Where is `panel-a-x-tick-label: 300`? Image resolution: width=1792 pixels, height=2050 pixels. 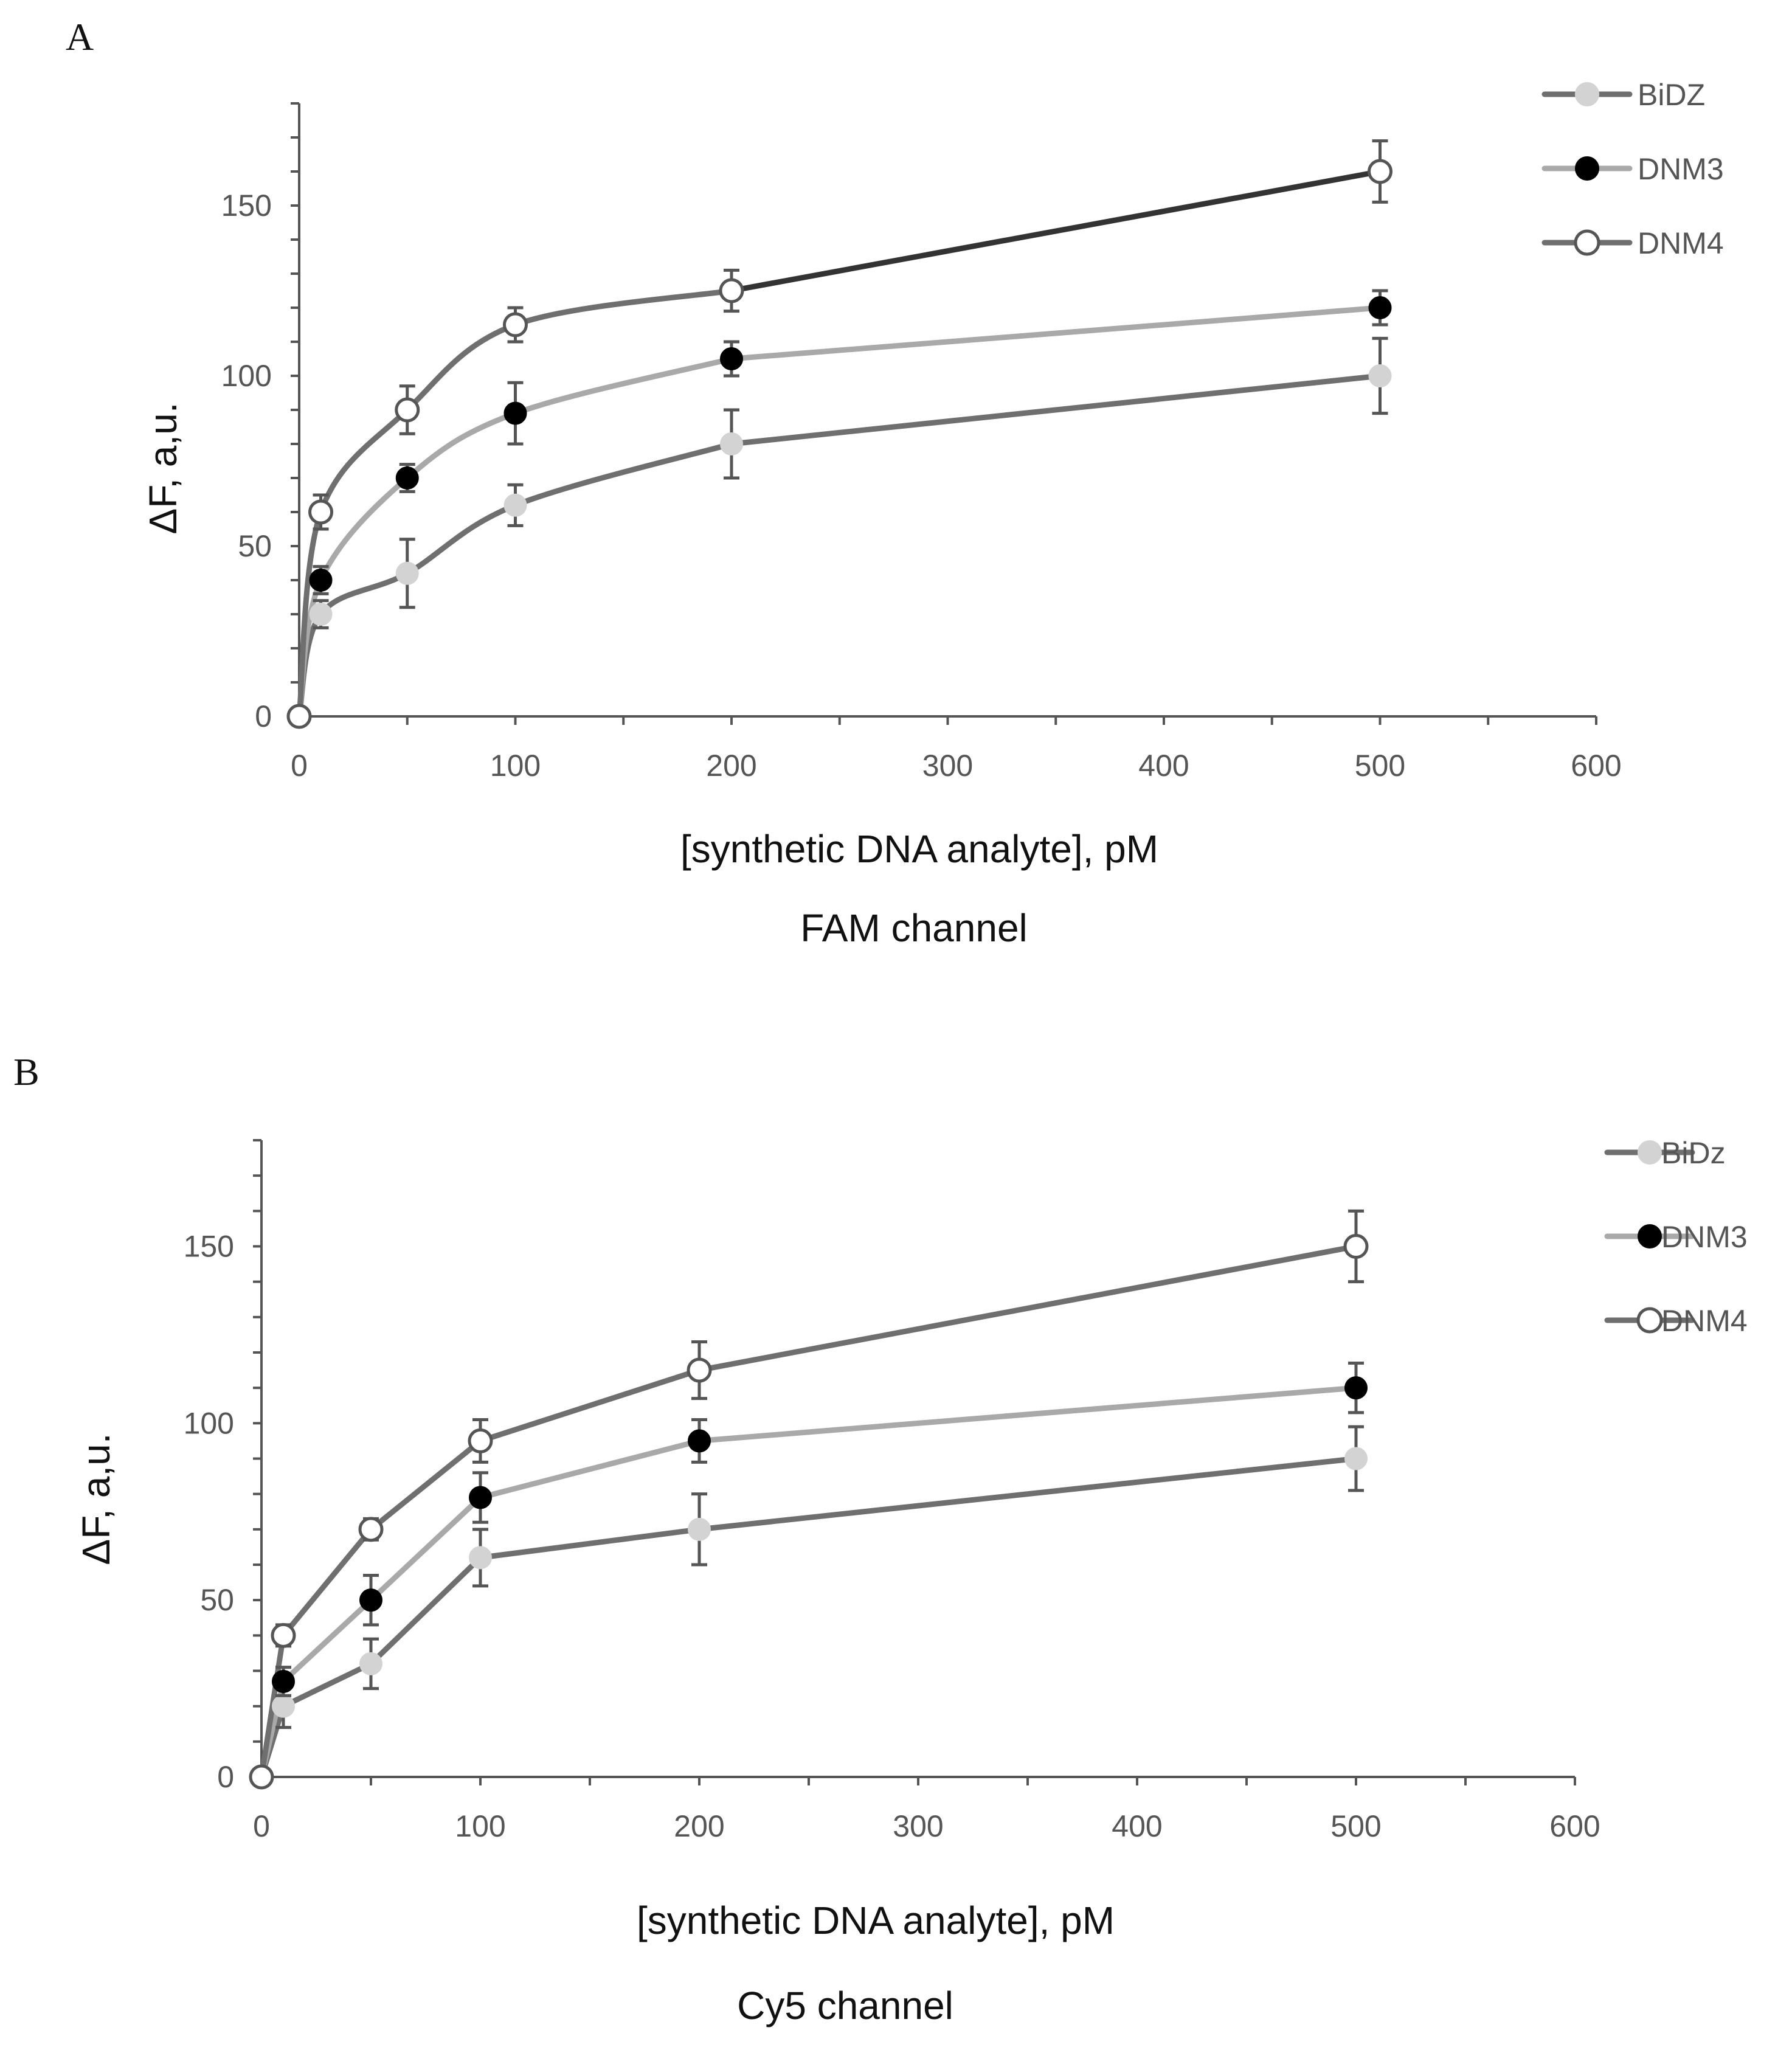
panel-a-x-tick-label: 300 is located at coordinates (947, 766).